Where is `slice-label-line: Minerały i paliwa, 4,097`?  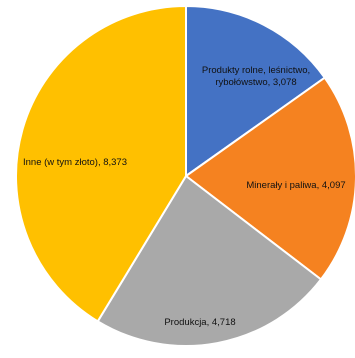 slice-label-line: Minerały i paliwa, 4,097 is located at coordinates (295, 185).